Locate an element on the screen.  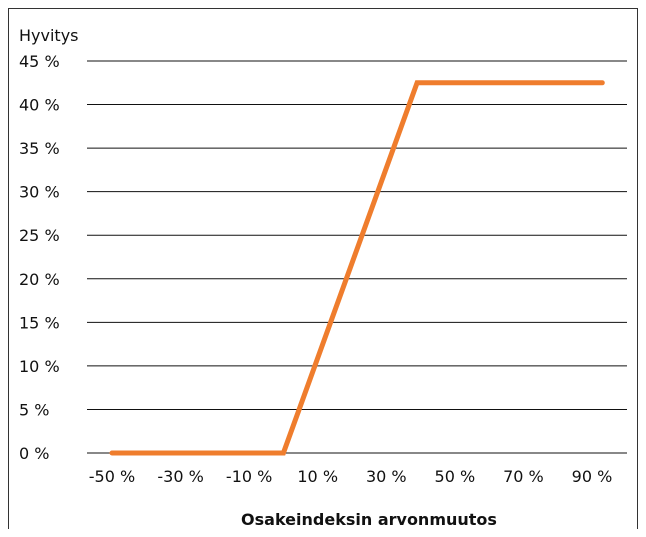
y-tick-label: 40 % is located at coordinates (39, 105).